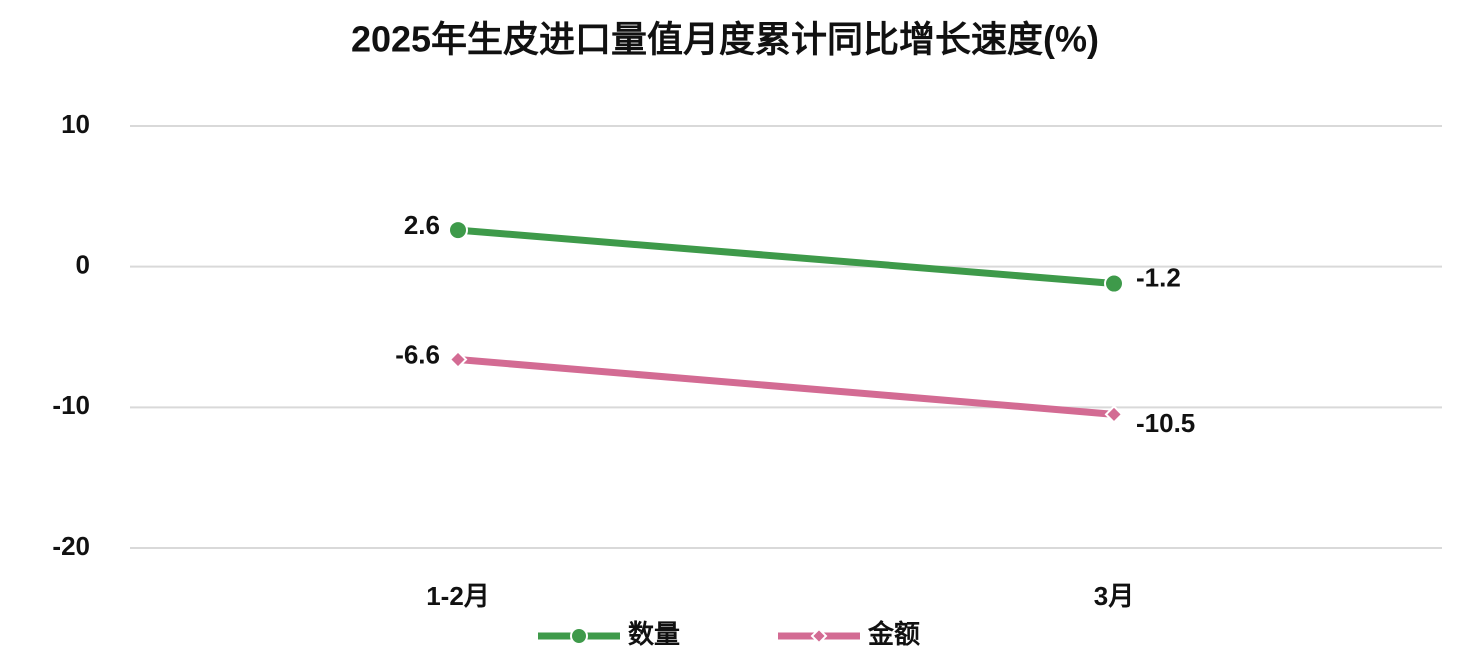 The height and width of the screenshot is (672, 1472). I want to click on y-tick-label: 0, so click(83, 265).